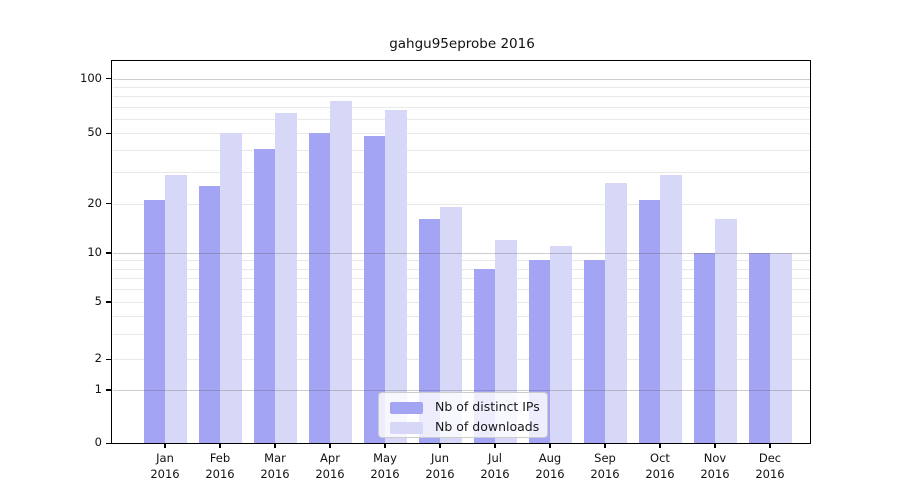 The image size is (900, 500). What do you see at coordinates (429, 331) in the screenshot?
I see `bar-distinct-ips-jun` at bounding box center [429, 331].